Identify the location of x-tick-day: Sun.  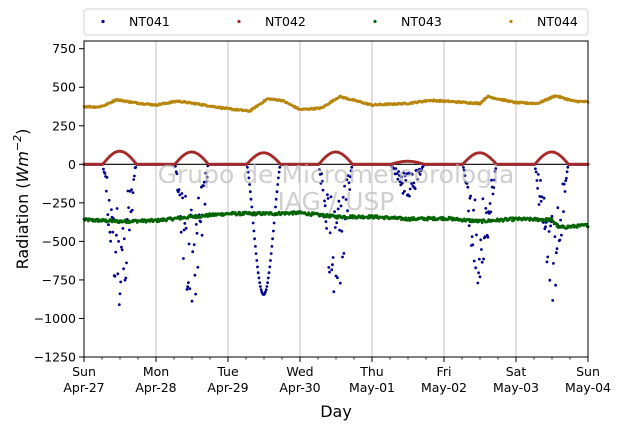
(588, 371).